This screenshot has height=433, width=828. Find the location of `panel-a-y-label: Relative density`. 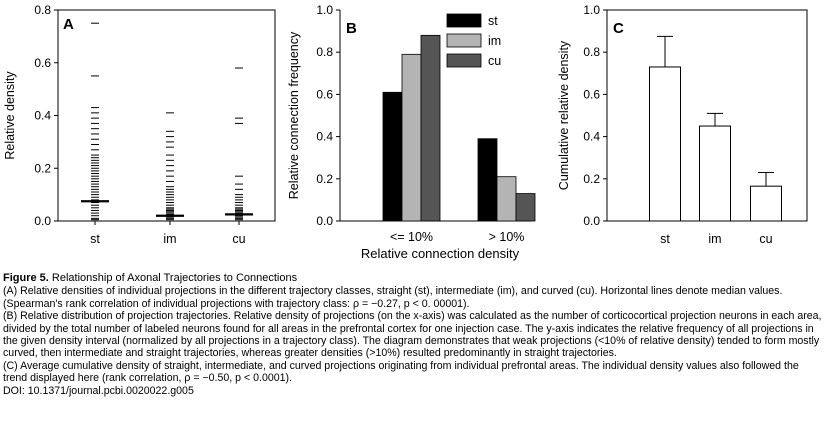

panel-a-y-label: Relative density is located at coordinates (10, 115).